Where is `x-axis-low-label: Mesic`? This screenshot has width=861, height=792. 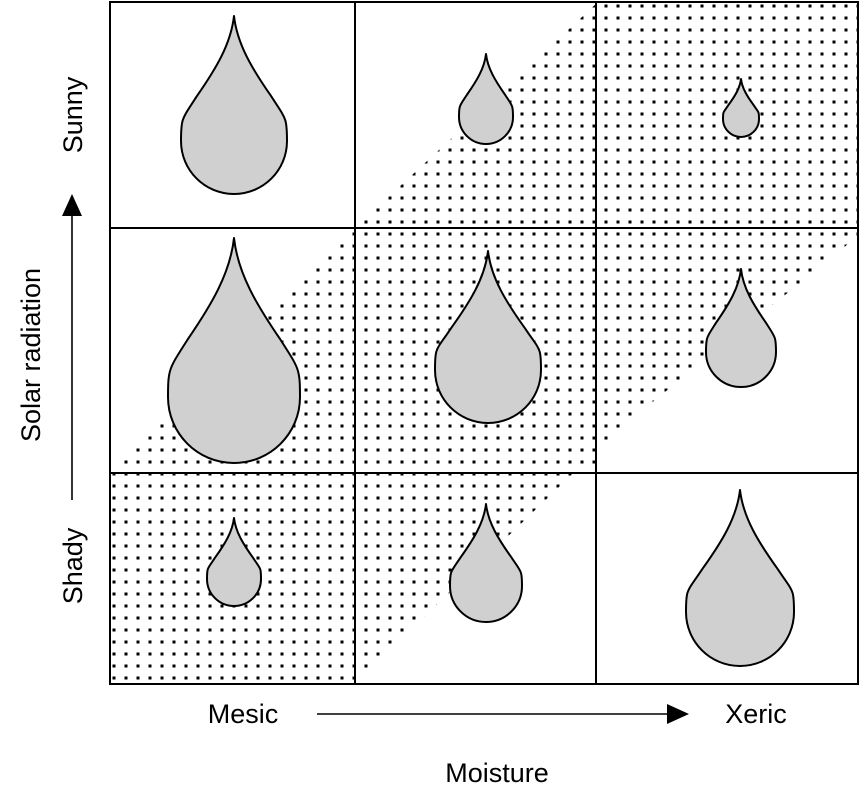
x-axis-low-label: Mesic is located at coordinates (243, 714).